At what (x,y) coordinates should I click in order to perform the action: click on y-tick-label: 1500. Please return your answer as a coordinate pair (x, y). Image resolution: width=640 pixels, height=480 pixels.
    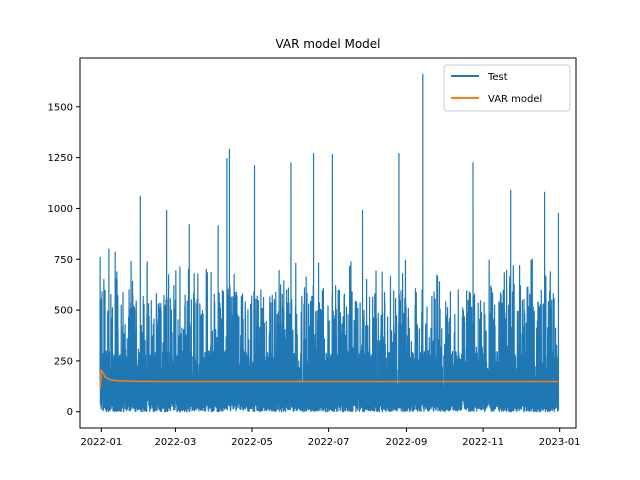
    Looking at the image, I should click on (60, 107).